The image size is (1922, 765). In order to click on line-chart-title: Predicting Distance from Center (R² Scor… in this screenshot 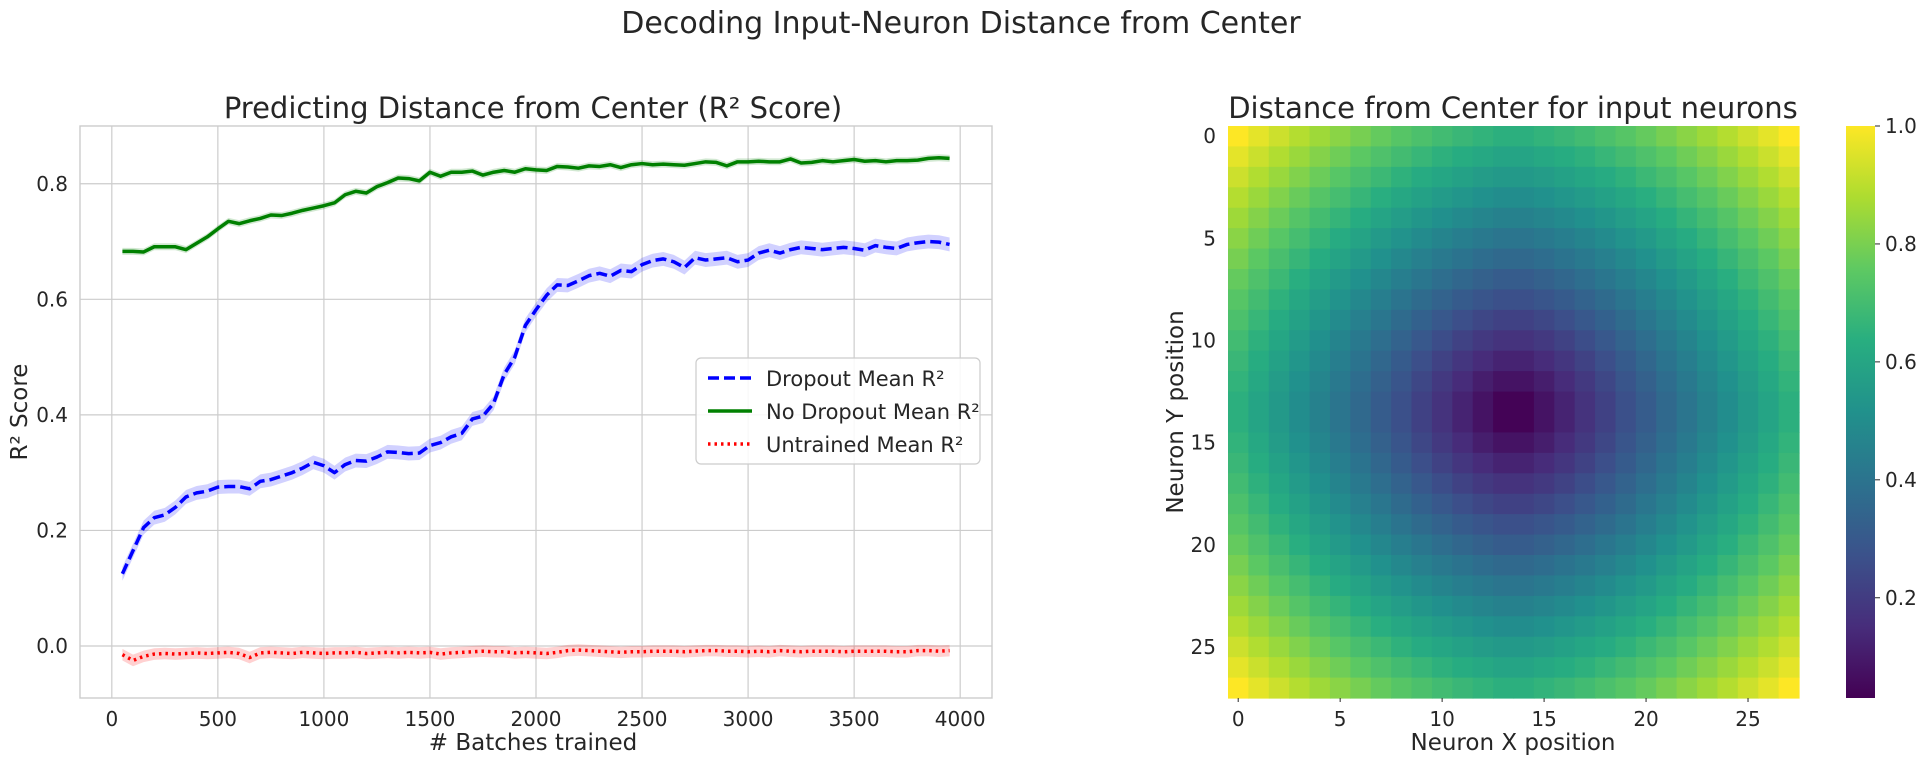, I will do `click(533, 108)`.